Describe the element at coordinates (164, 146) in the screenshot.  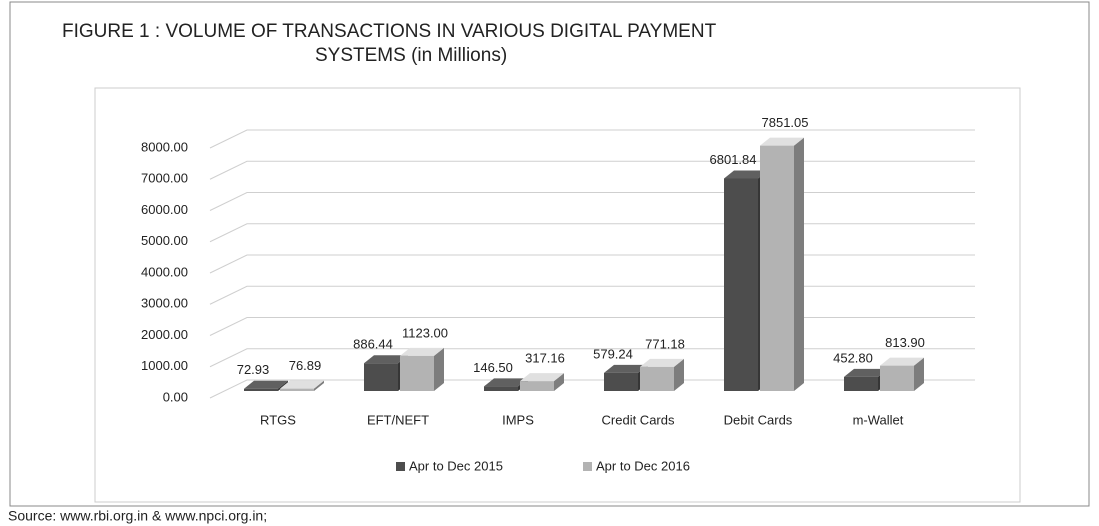
I see `y-tick-label: 8000.00` at that location.